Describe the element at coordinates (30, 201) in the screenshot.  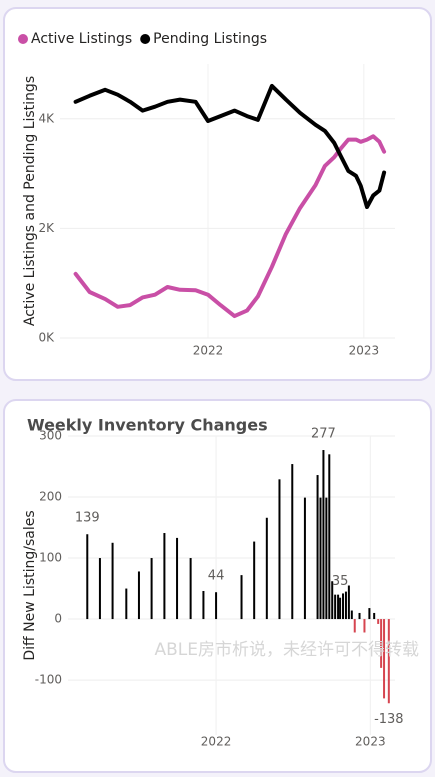
I see `y-axis-title: Active Listings and Pending Listings` at that location.